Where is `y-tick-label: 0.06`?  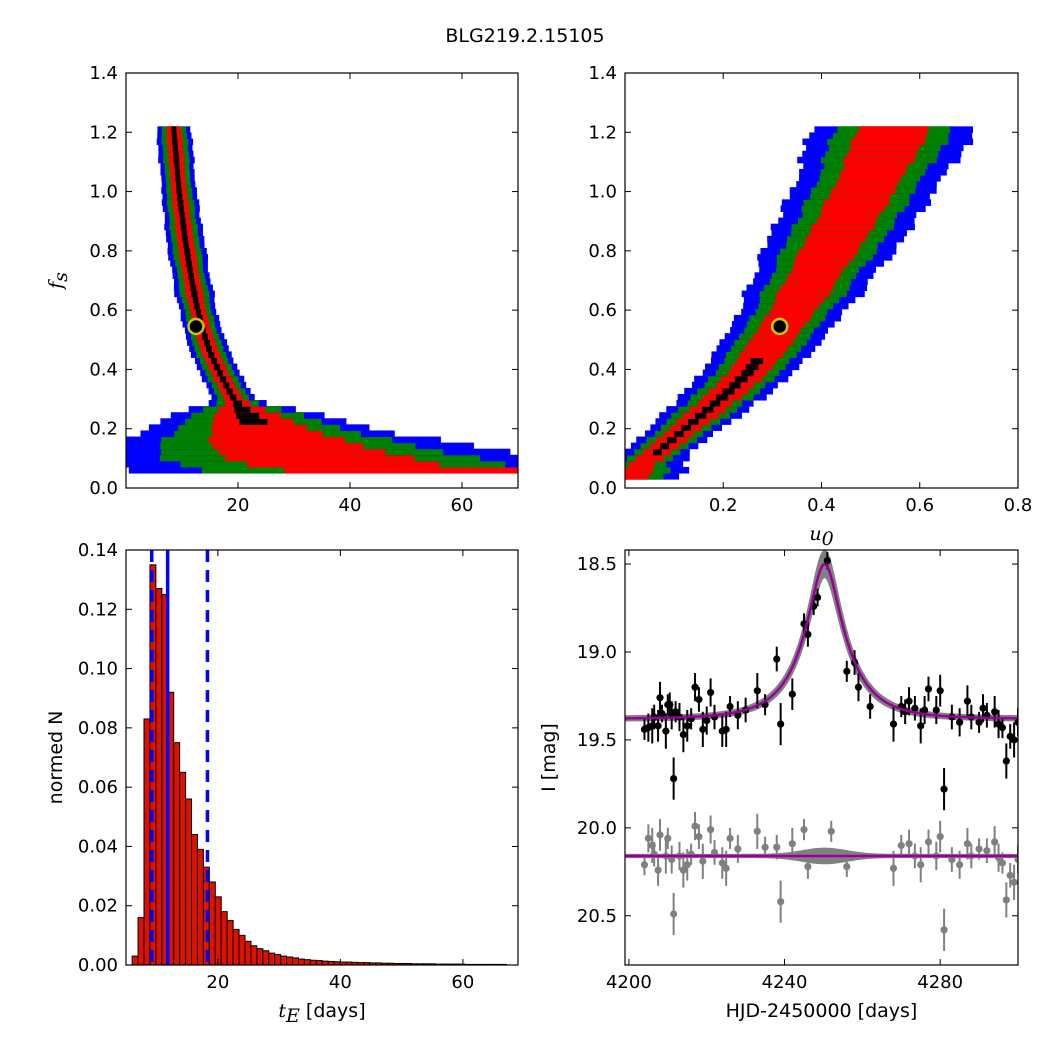 y-tick-label: 0.06 is located at coordinates (98, 787).